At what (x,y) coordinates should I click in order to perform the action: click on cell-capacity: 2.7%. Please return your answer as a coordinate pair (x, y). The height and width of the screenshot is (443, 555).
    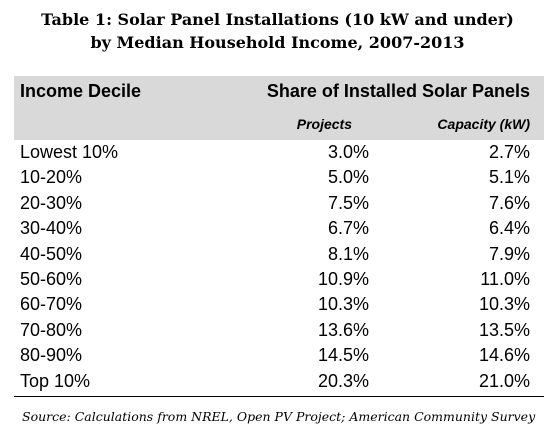
    Looking at the image, I should click on (509, 152).